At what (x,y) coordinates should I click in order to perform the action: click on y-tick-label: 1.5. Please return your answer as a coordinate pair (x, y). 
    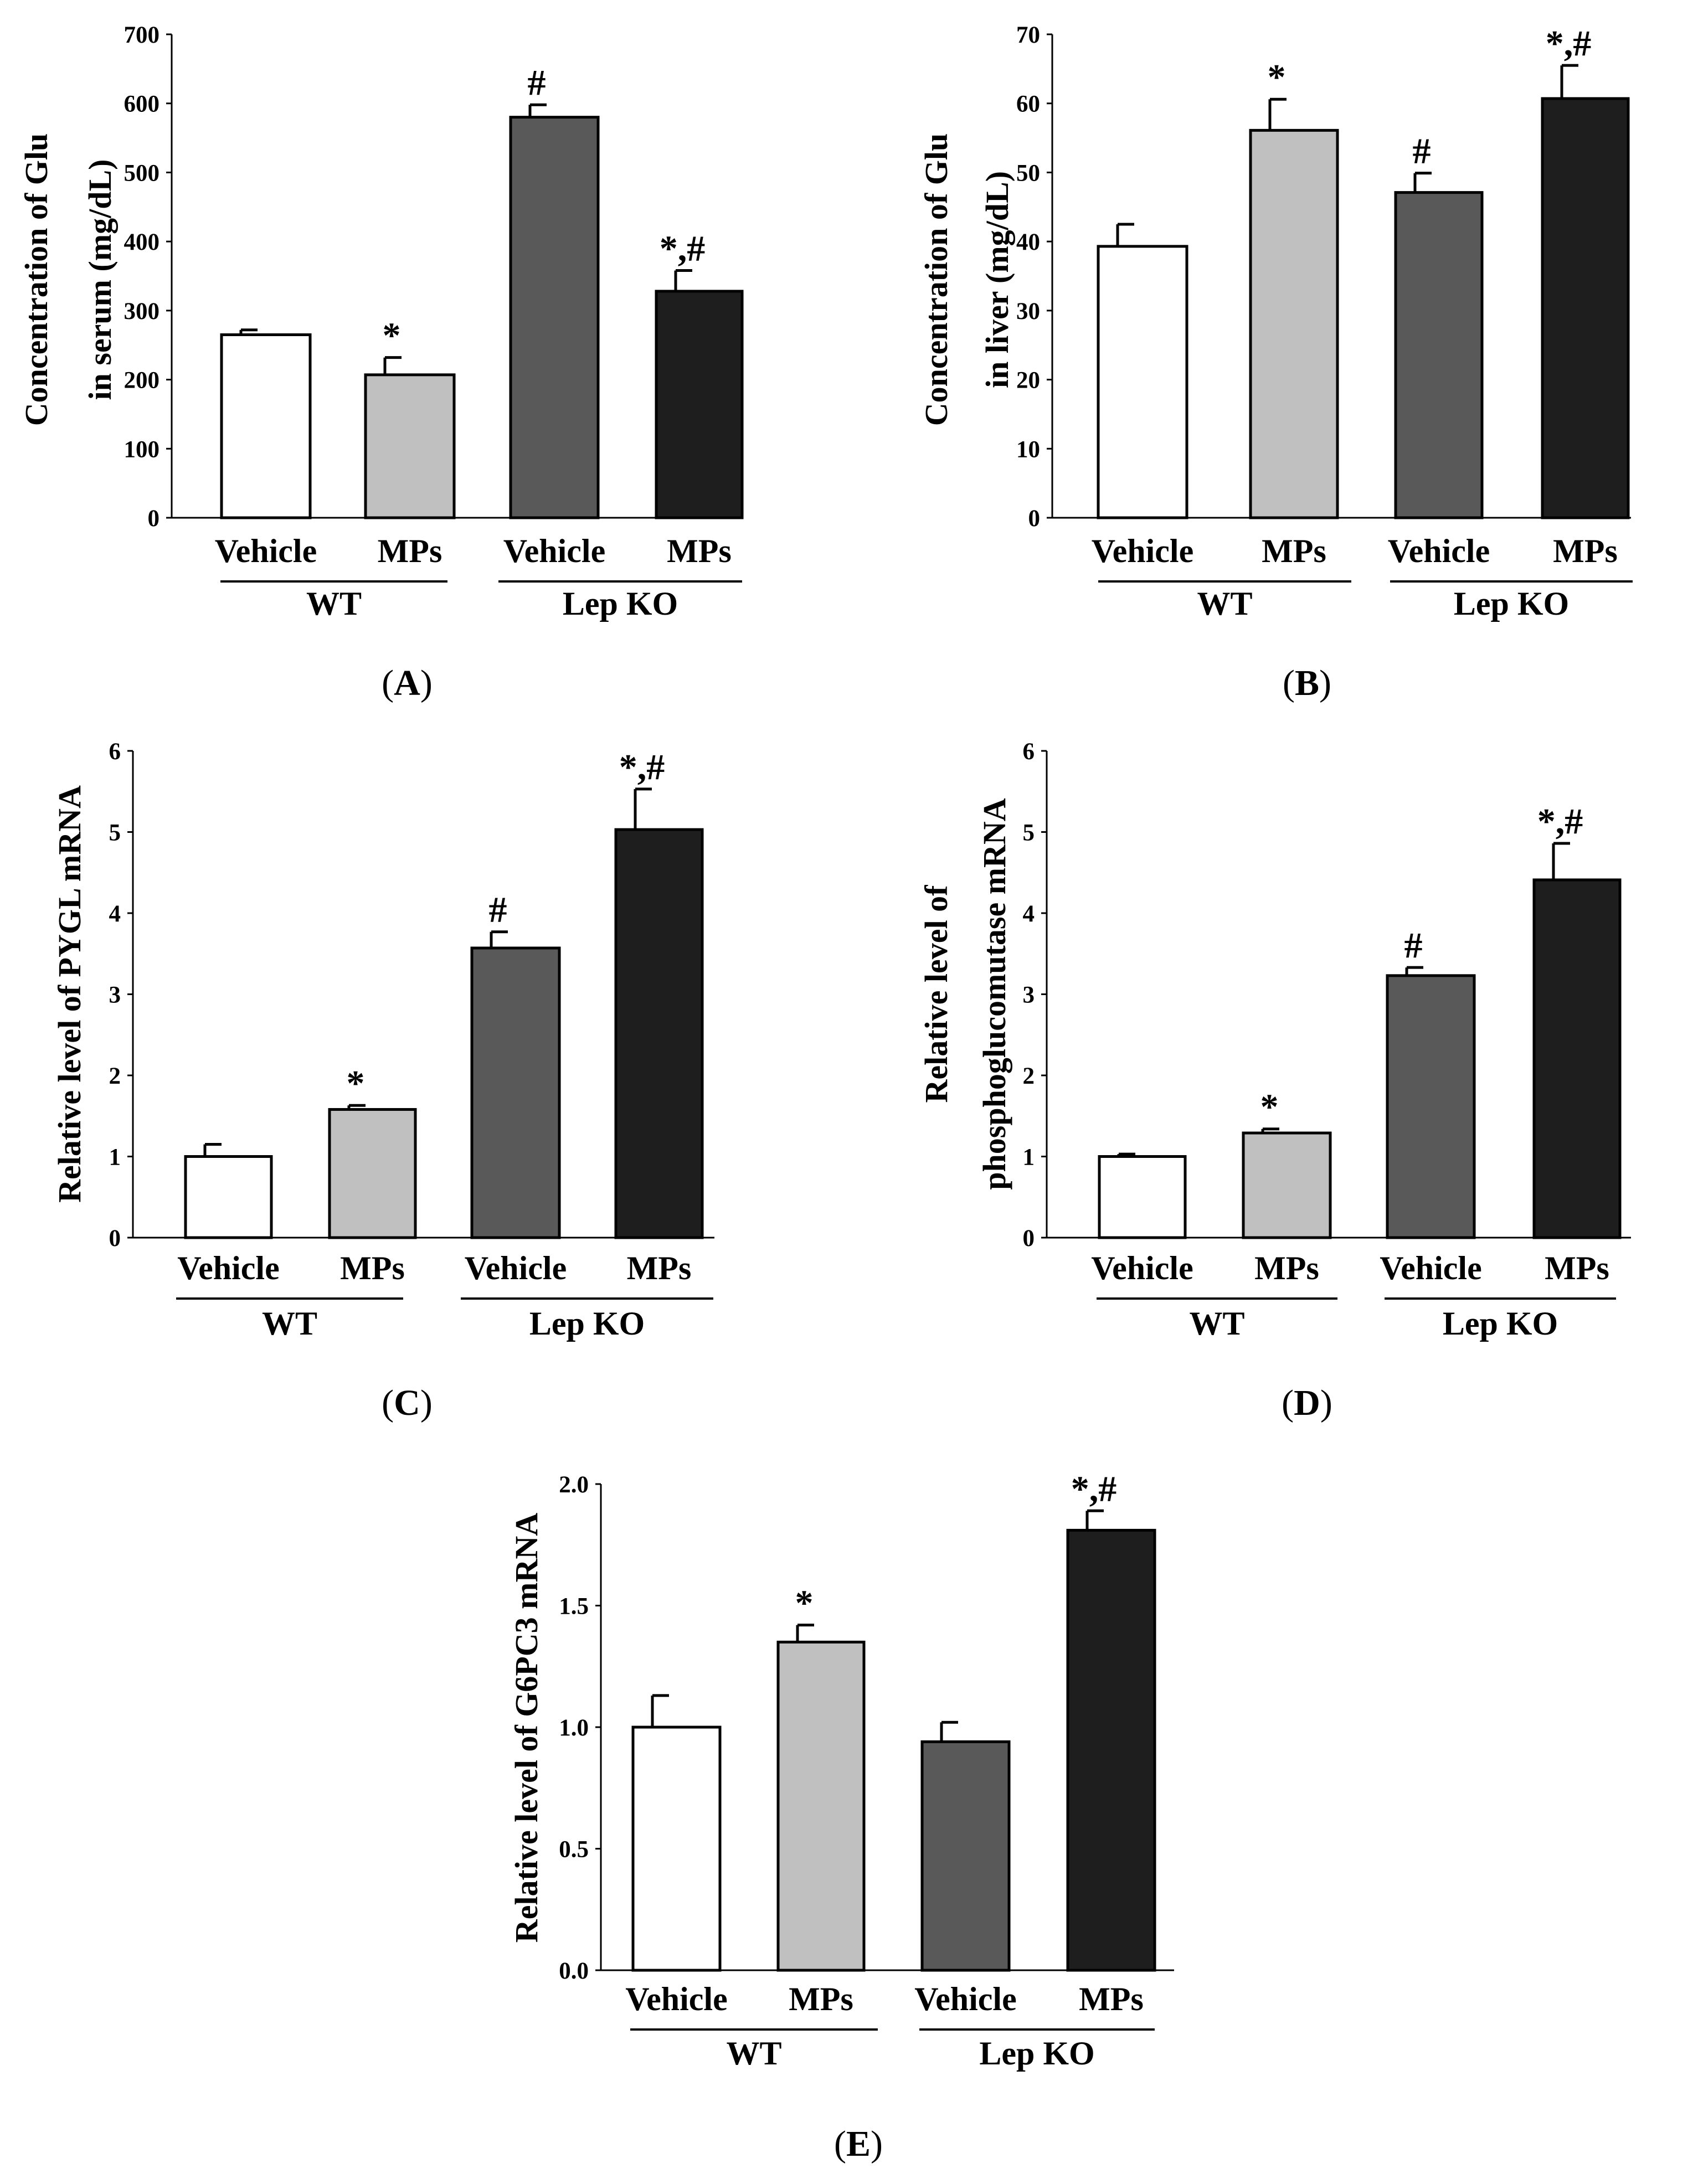
    Looking at the image, I should click on (574, 1607).